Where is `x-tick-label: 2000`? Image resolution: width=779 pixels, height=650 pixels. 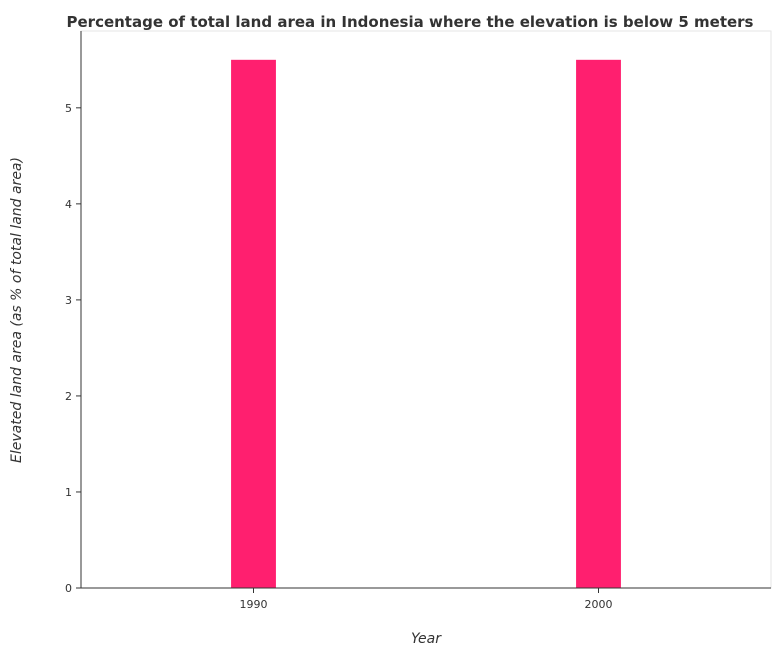
x-tick-label: 2000 is located at coordinates (599, 604).